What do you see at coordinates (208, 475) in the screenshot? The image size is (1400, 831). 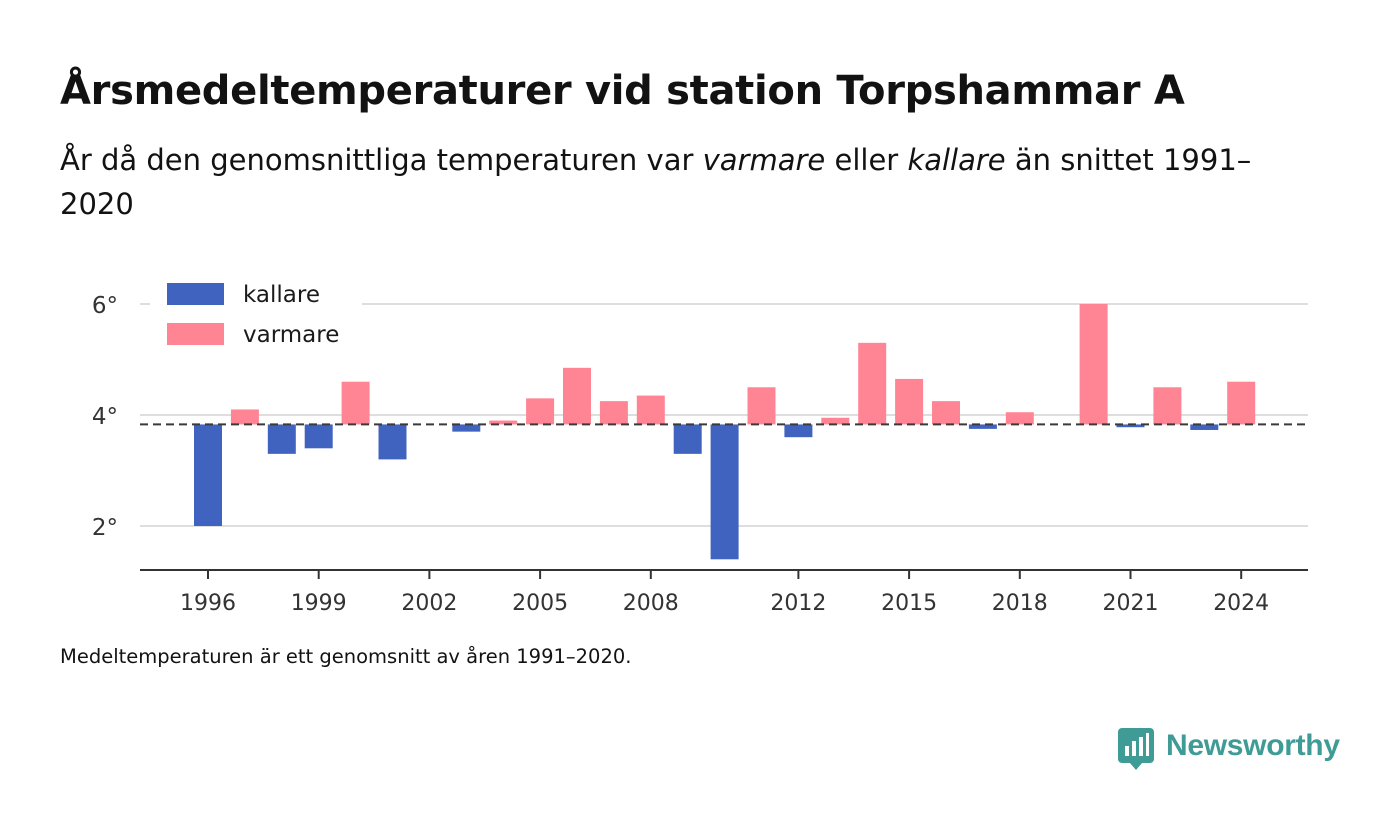 I see `bar-1996` at bounding box center [208, 475].